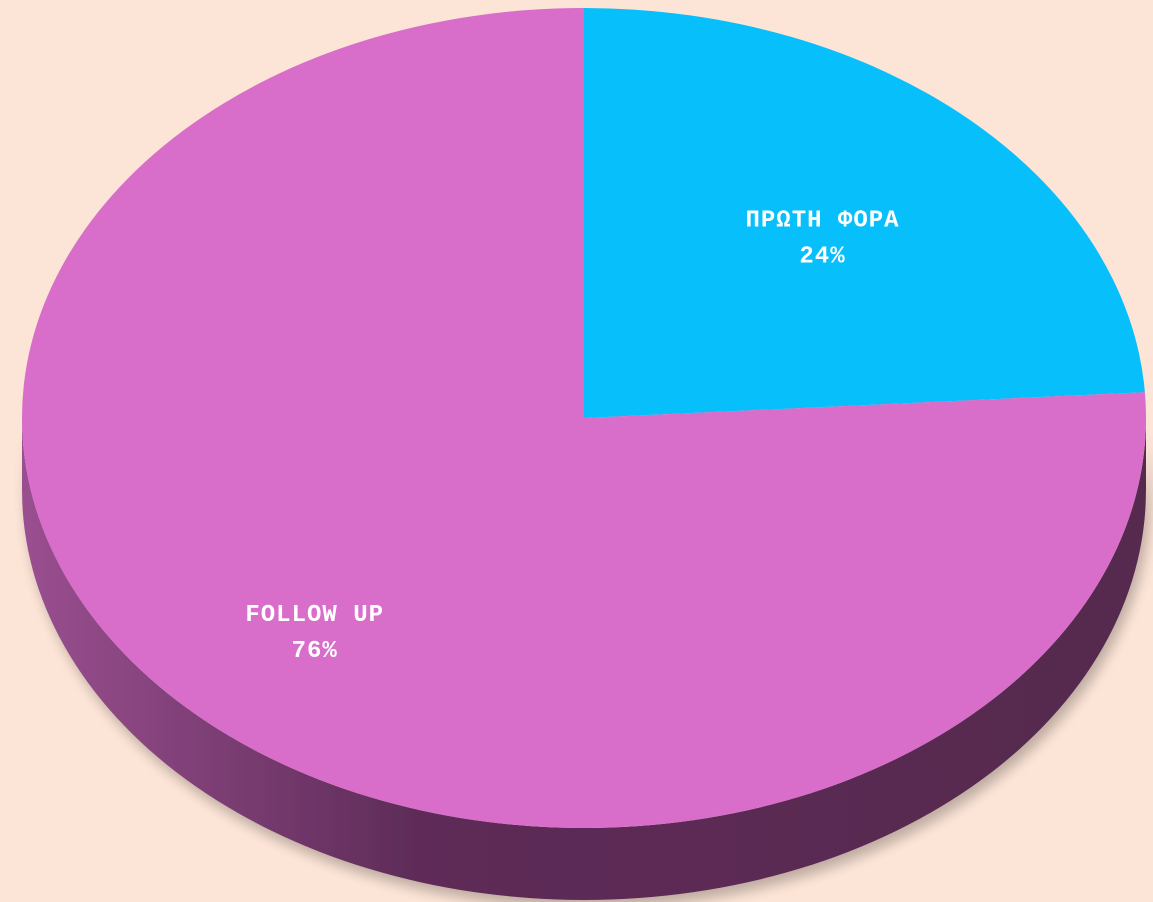  I want to click on slice-label-category: FOLLOW UP, so click(314, 615).